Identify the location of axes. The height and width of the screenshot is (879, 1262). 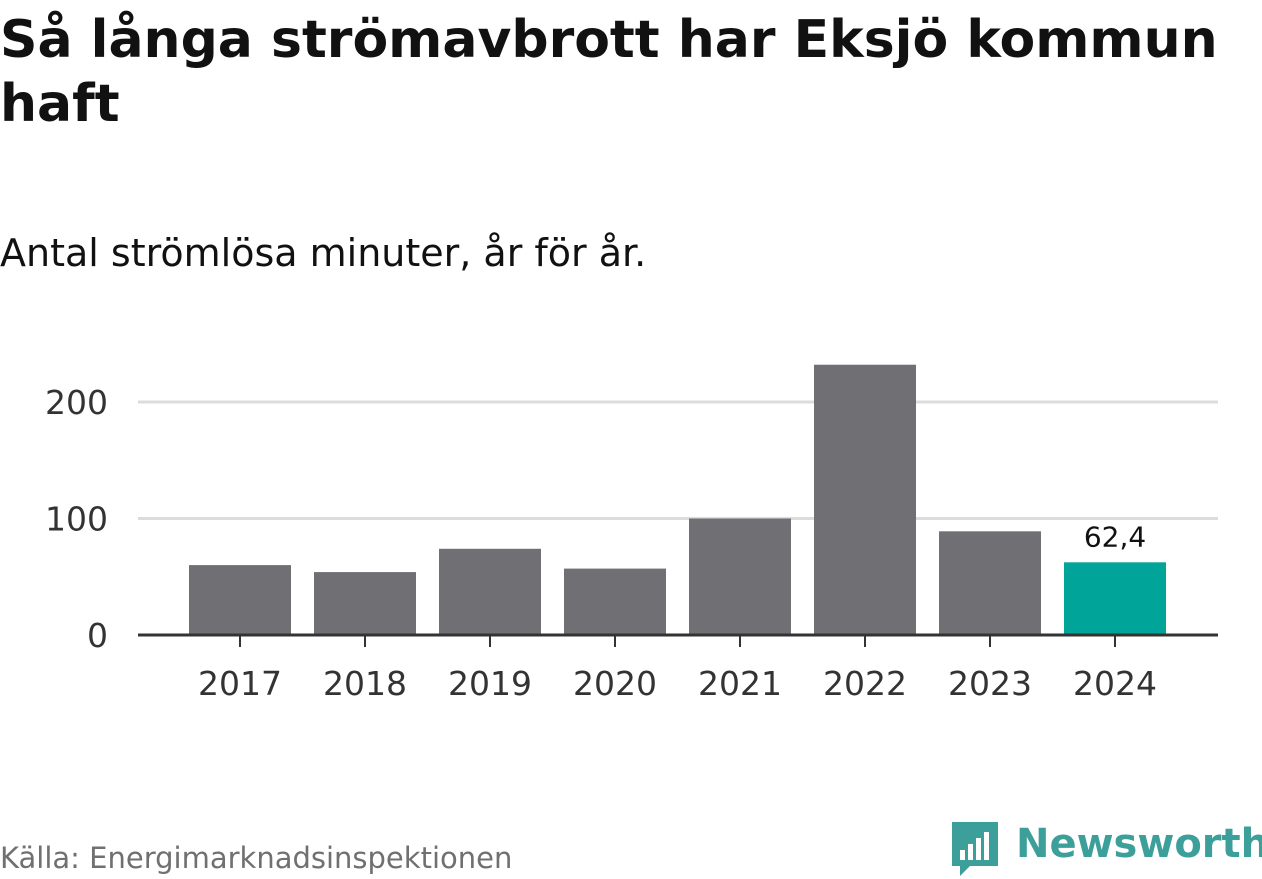
(678, 640).